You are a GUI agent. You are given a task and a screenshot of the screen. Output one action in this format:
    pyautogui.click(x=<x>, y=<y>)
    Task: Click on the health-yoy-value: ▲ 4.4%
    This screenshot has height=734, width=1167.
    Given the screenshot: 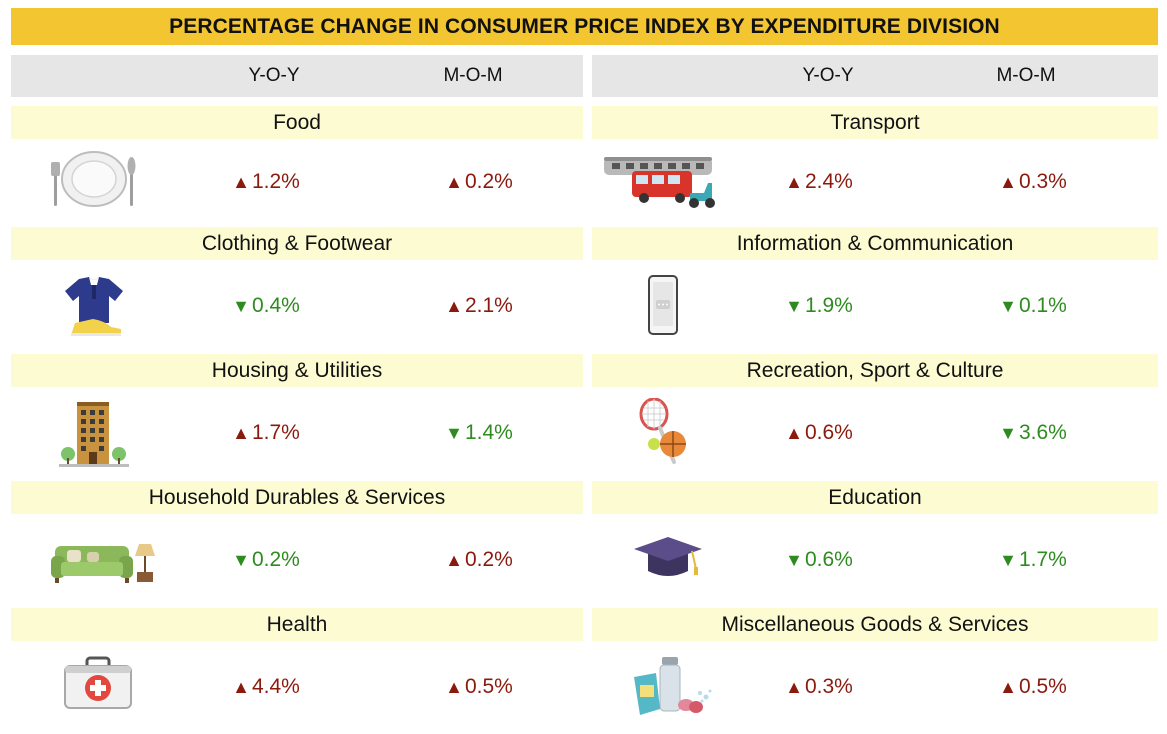 What is the action you would take?
    pyautogui.click(x=266, y=686)
    